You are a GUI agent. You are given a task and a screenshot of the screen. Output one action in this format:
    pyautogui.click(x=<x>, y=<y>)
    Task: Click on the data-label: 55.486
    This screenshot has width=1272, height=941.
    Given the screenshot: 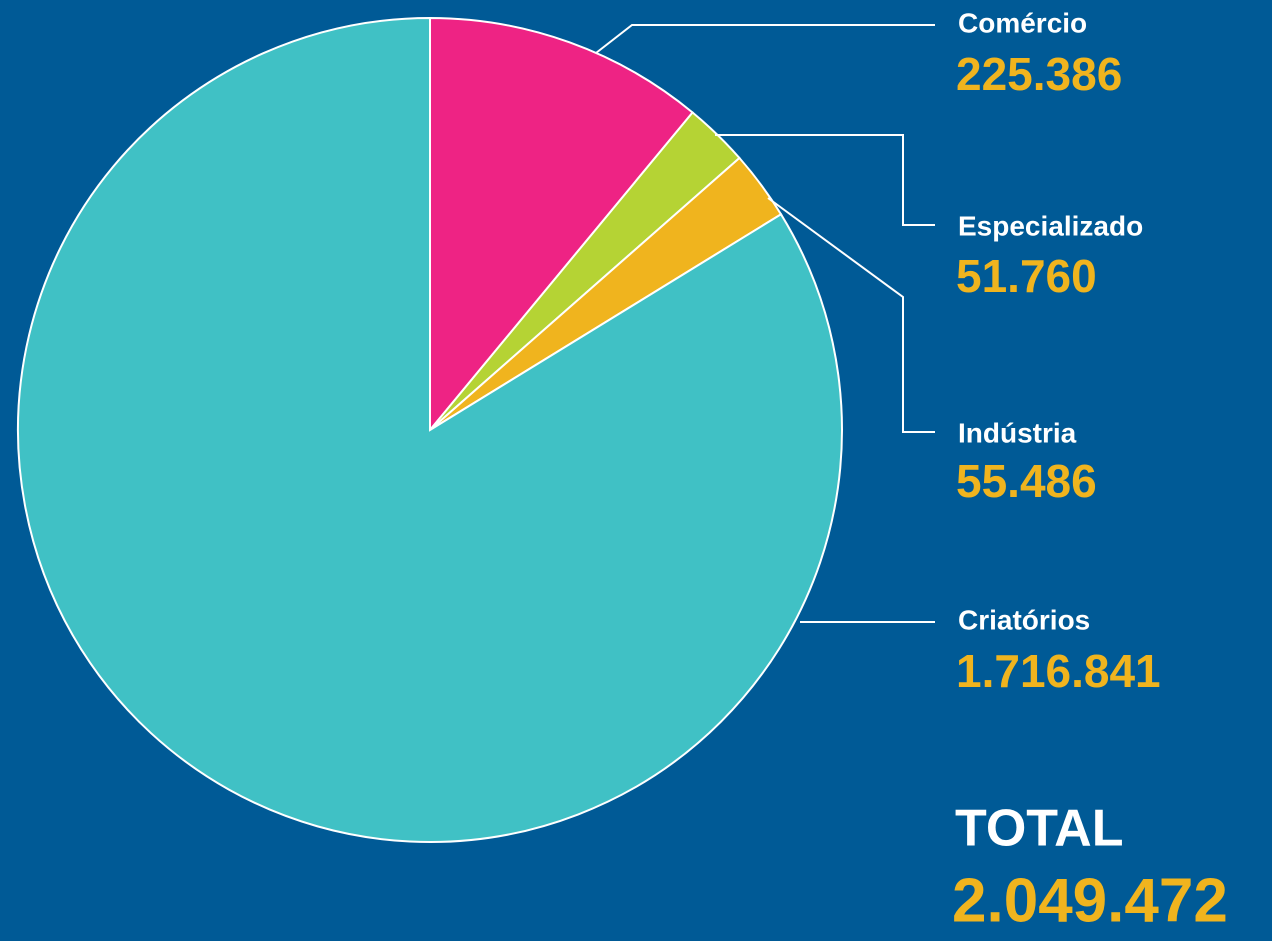 What is the action you would take?
    pyautogui.click(x=1026, y=481)
    